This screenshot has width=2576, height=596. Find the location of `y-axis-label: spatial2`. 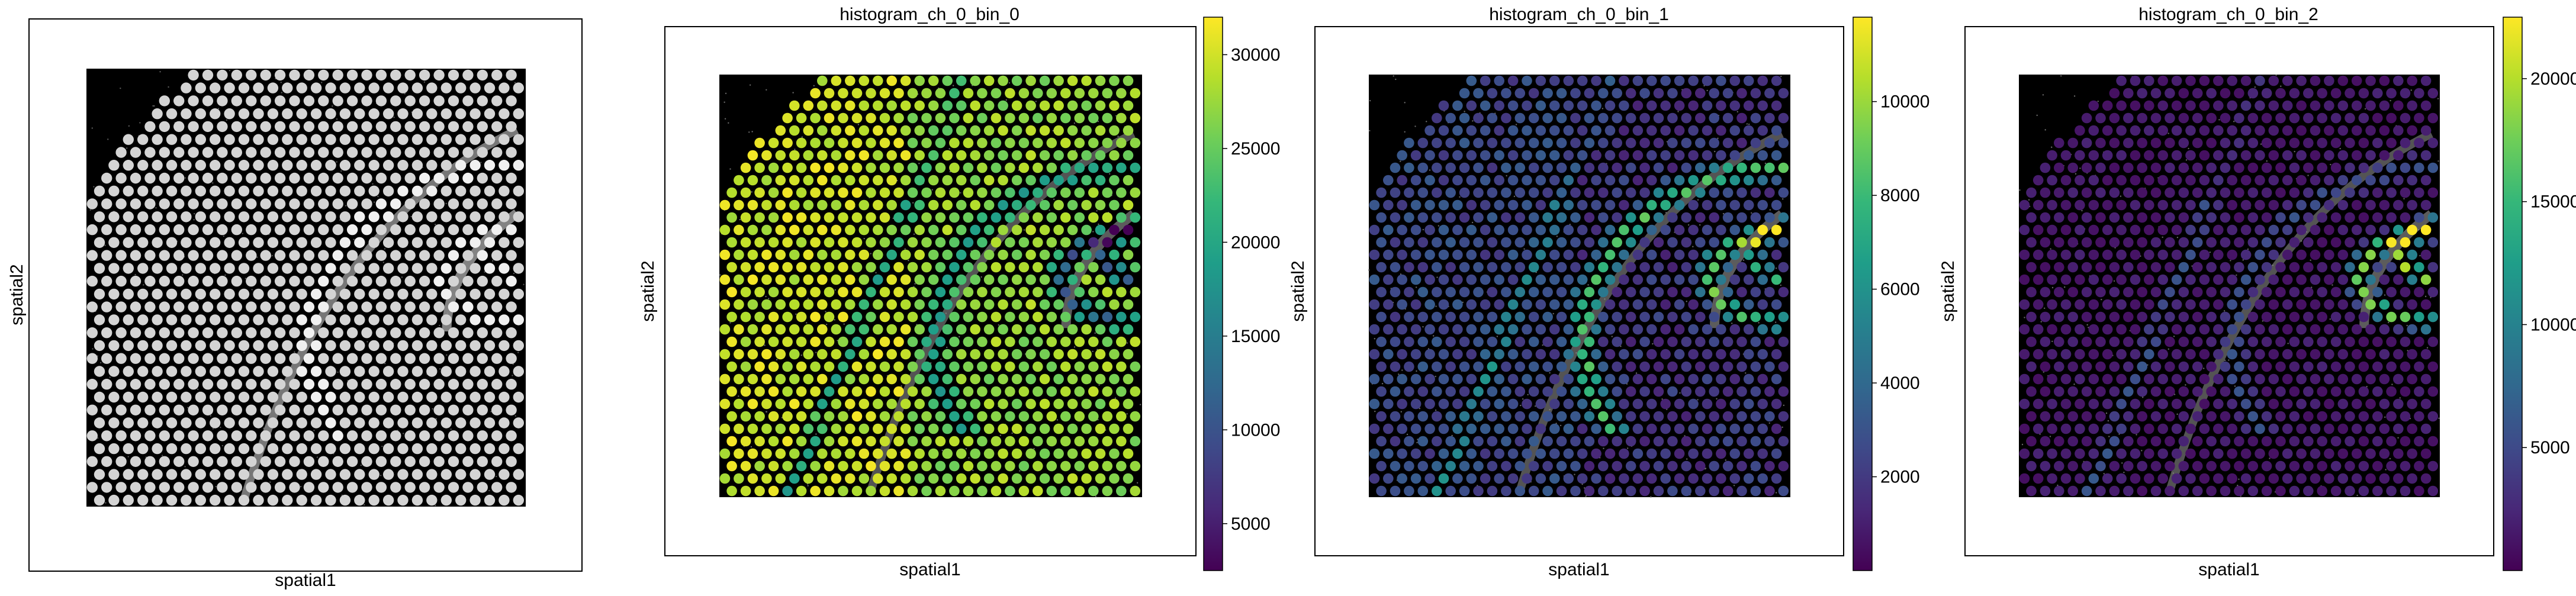

y-axis-label: spatial2 is located at coordinates (648, 290).